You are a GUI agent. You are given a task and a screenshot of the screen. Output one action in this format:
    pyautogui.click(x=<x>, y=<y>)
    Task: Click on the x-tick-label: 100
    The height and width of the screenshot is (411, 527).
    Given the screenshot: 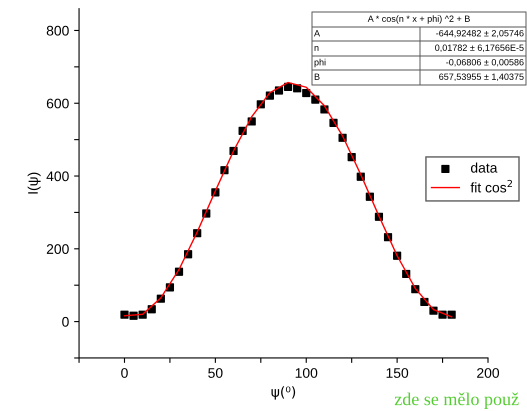 What is the action you would take?
    pyautogui.click(x=307, y=373)
    